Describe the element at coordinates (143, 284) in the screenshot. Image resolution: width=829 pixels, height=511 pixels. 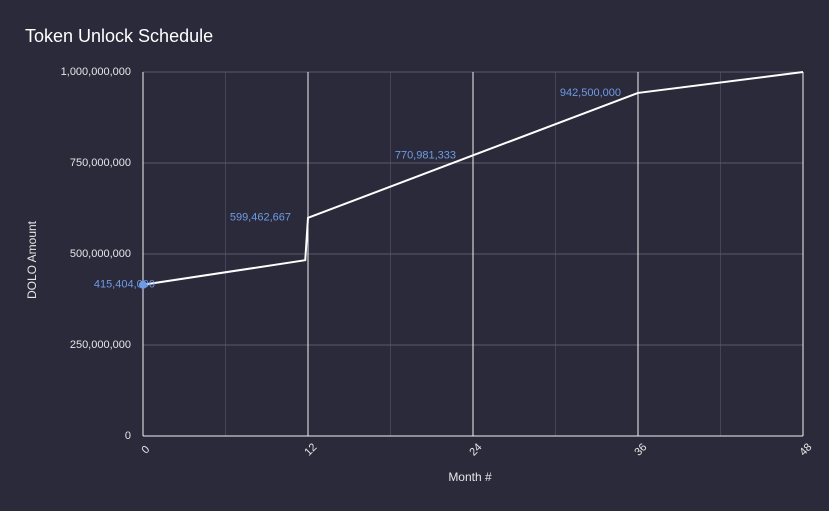
I see `point-marker` at that location.